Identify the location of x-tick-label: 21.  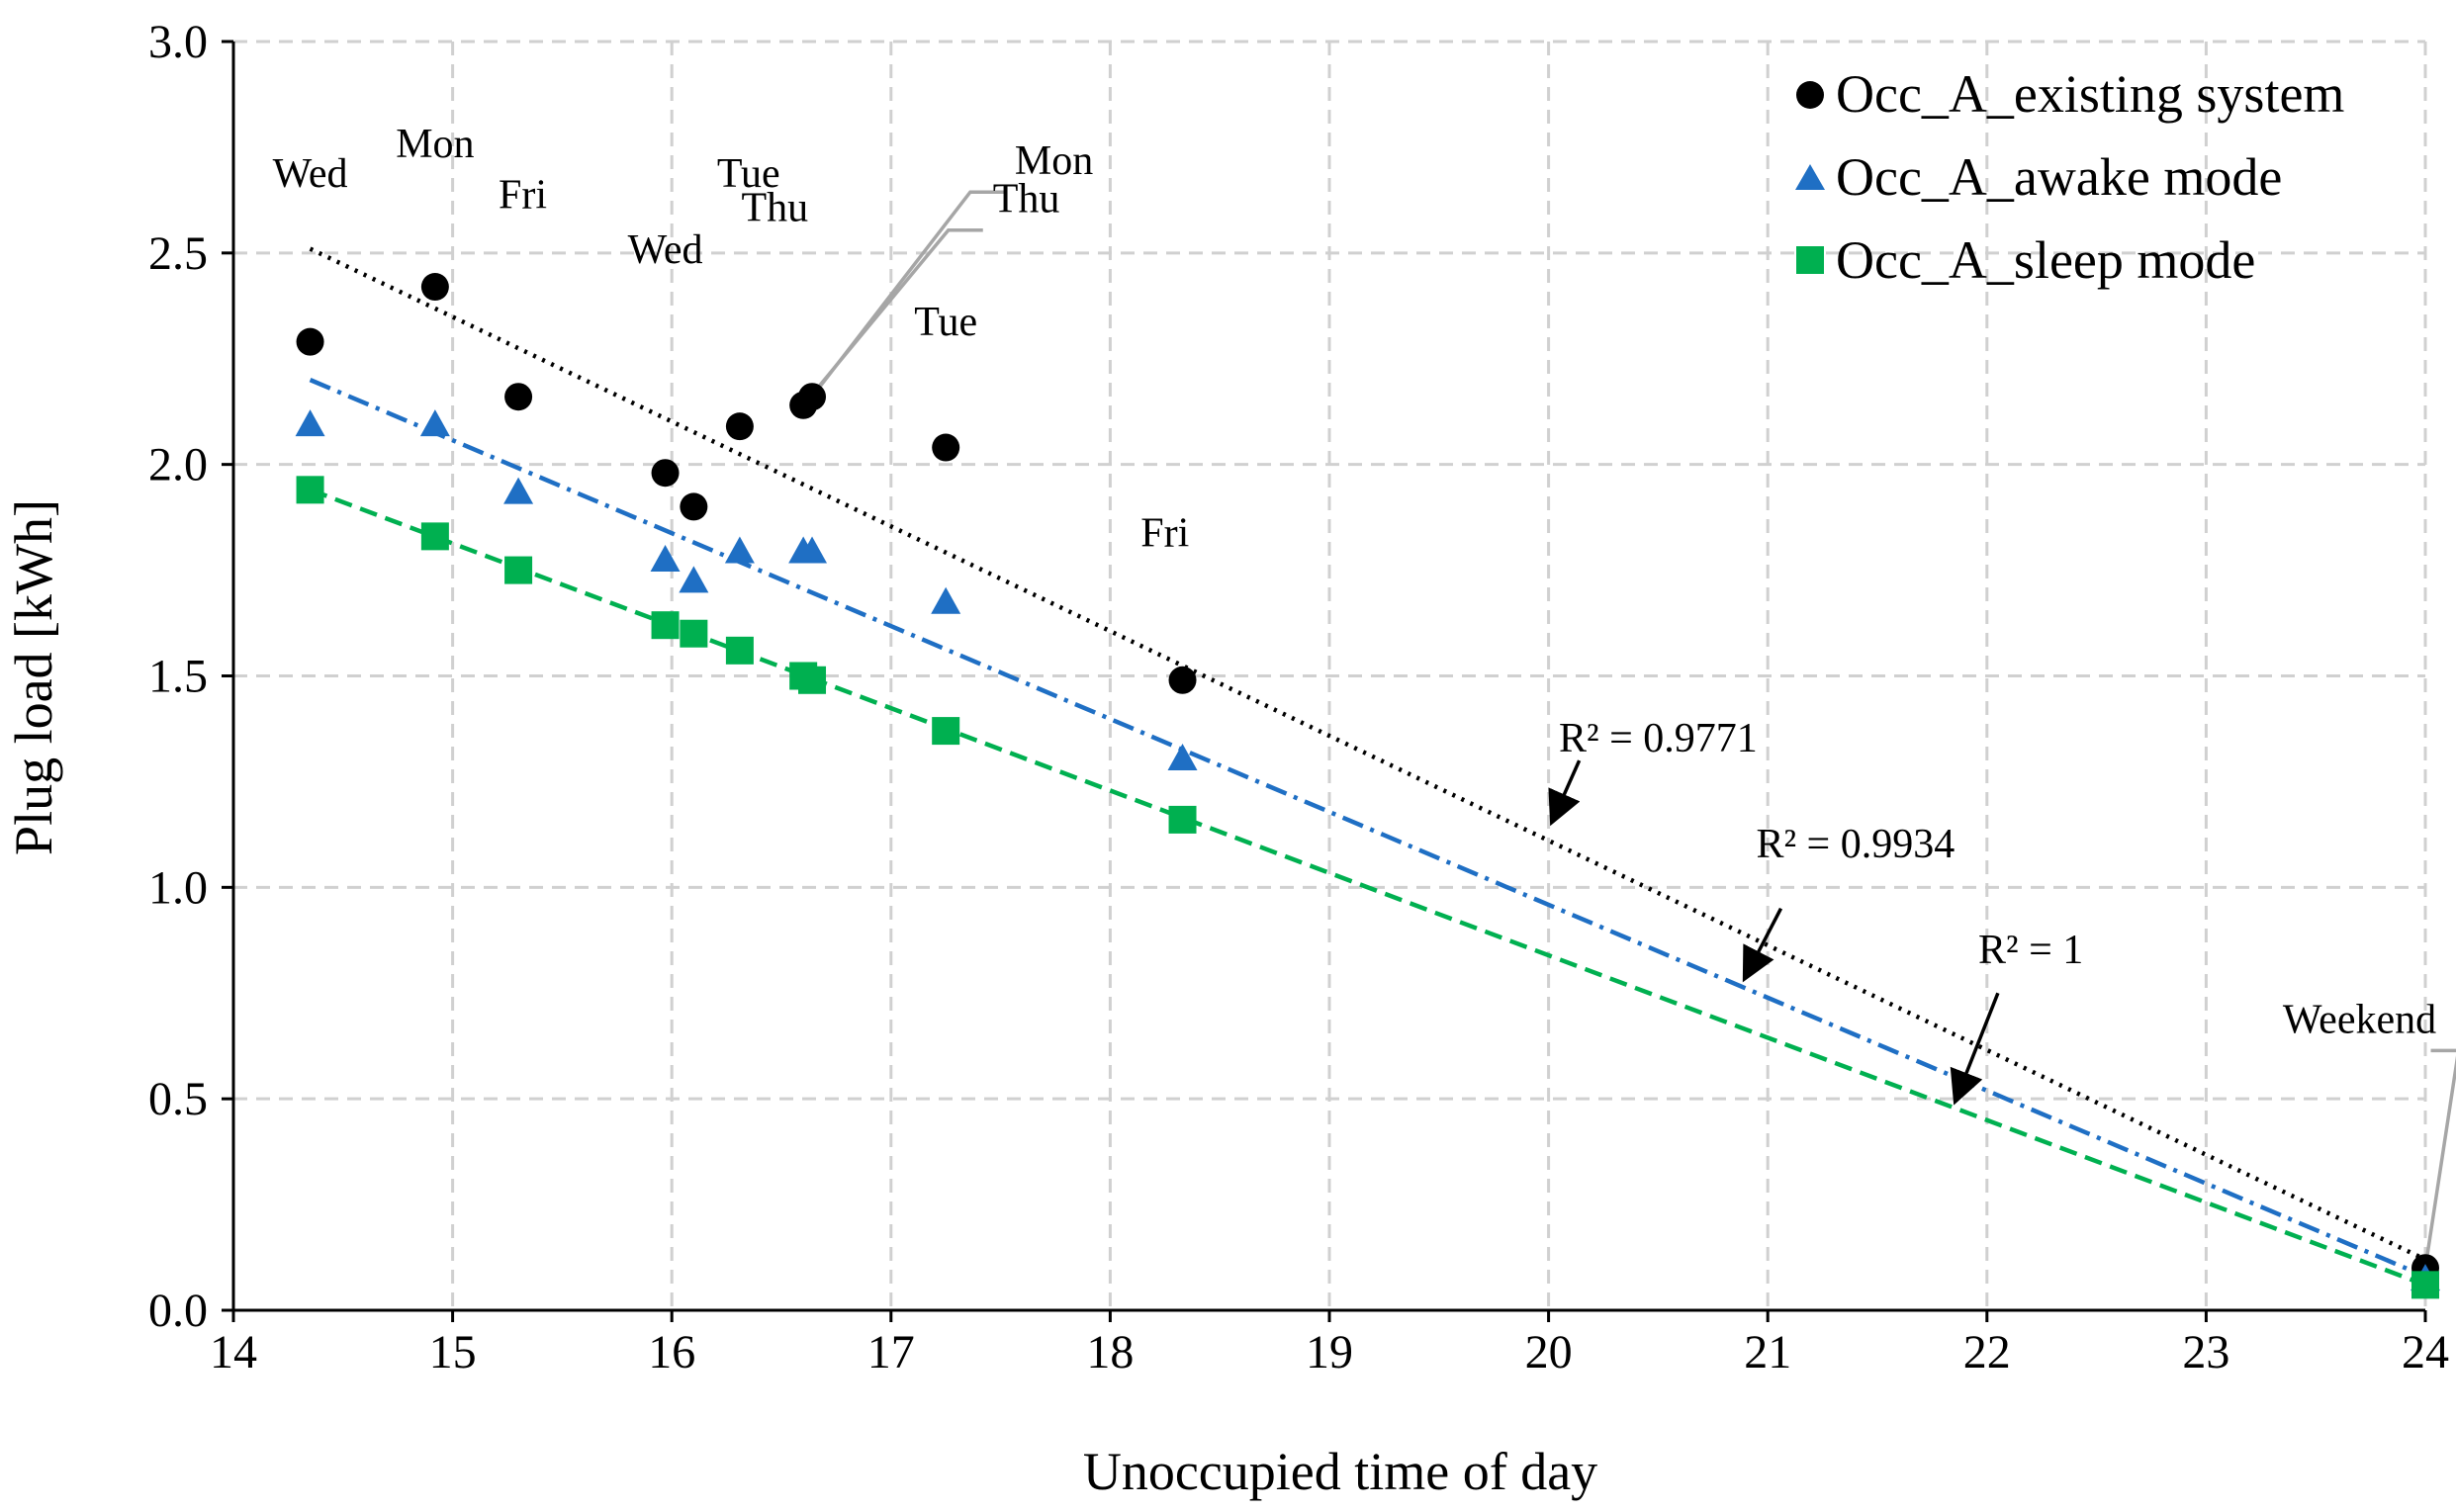
(1767, 1352).